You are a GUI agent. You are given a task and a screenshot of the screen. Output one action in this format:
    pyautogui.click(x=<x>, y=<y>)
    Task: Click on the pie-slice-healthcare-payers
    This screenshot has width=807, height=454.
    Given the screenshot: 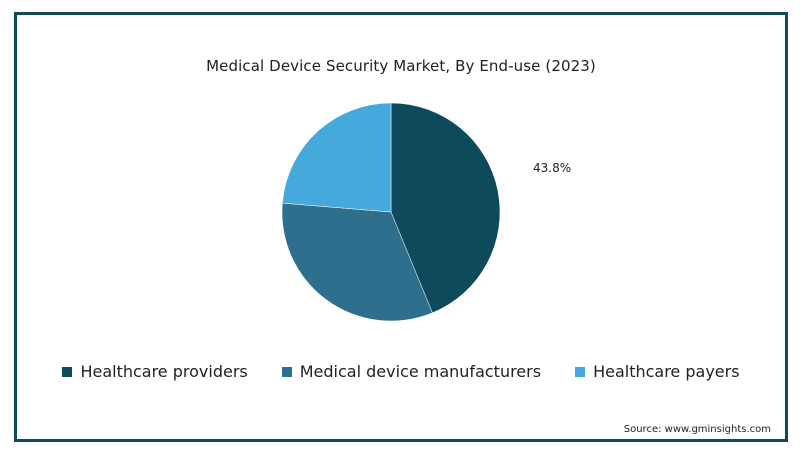 What is the action you would take?
    pyautogui.click(x=337, y=157)
    